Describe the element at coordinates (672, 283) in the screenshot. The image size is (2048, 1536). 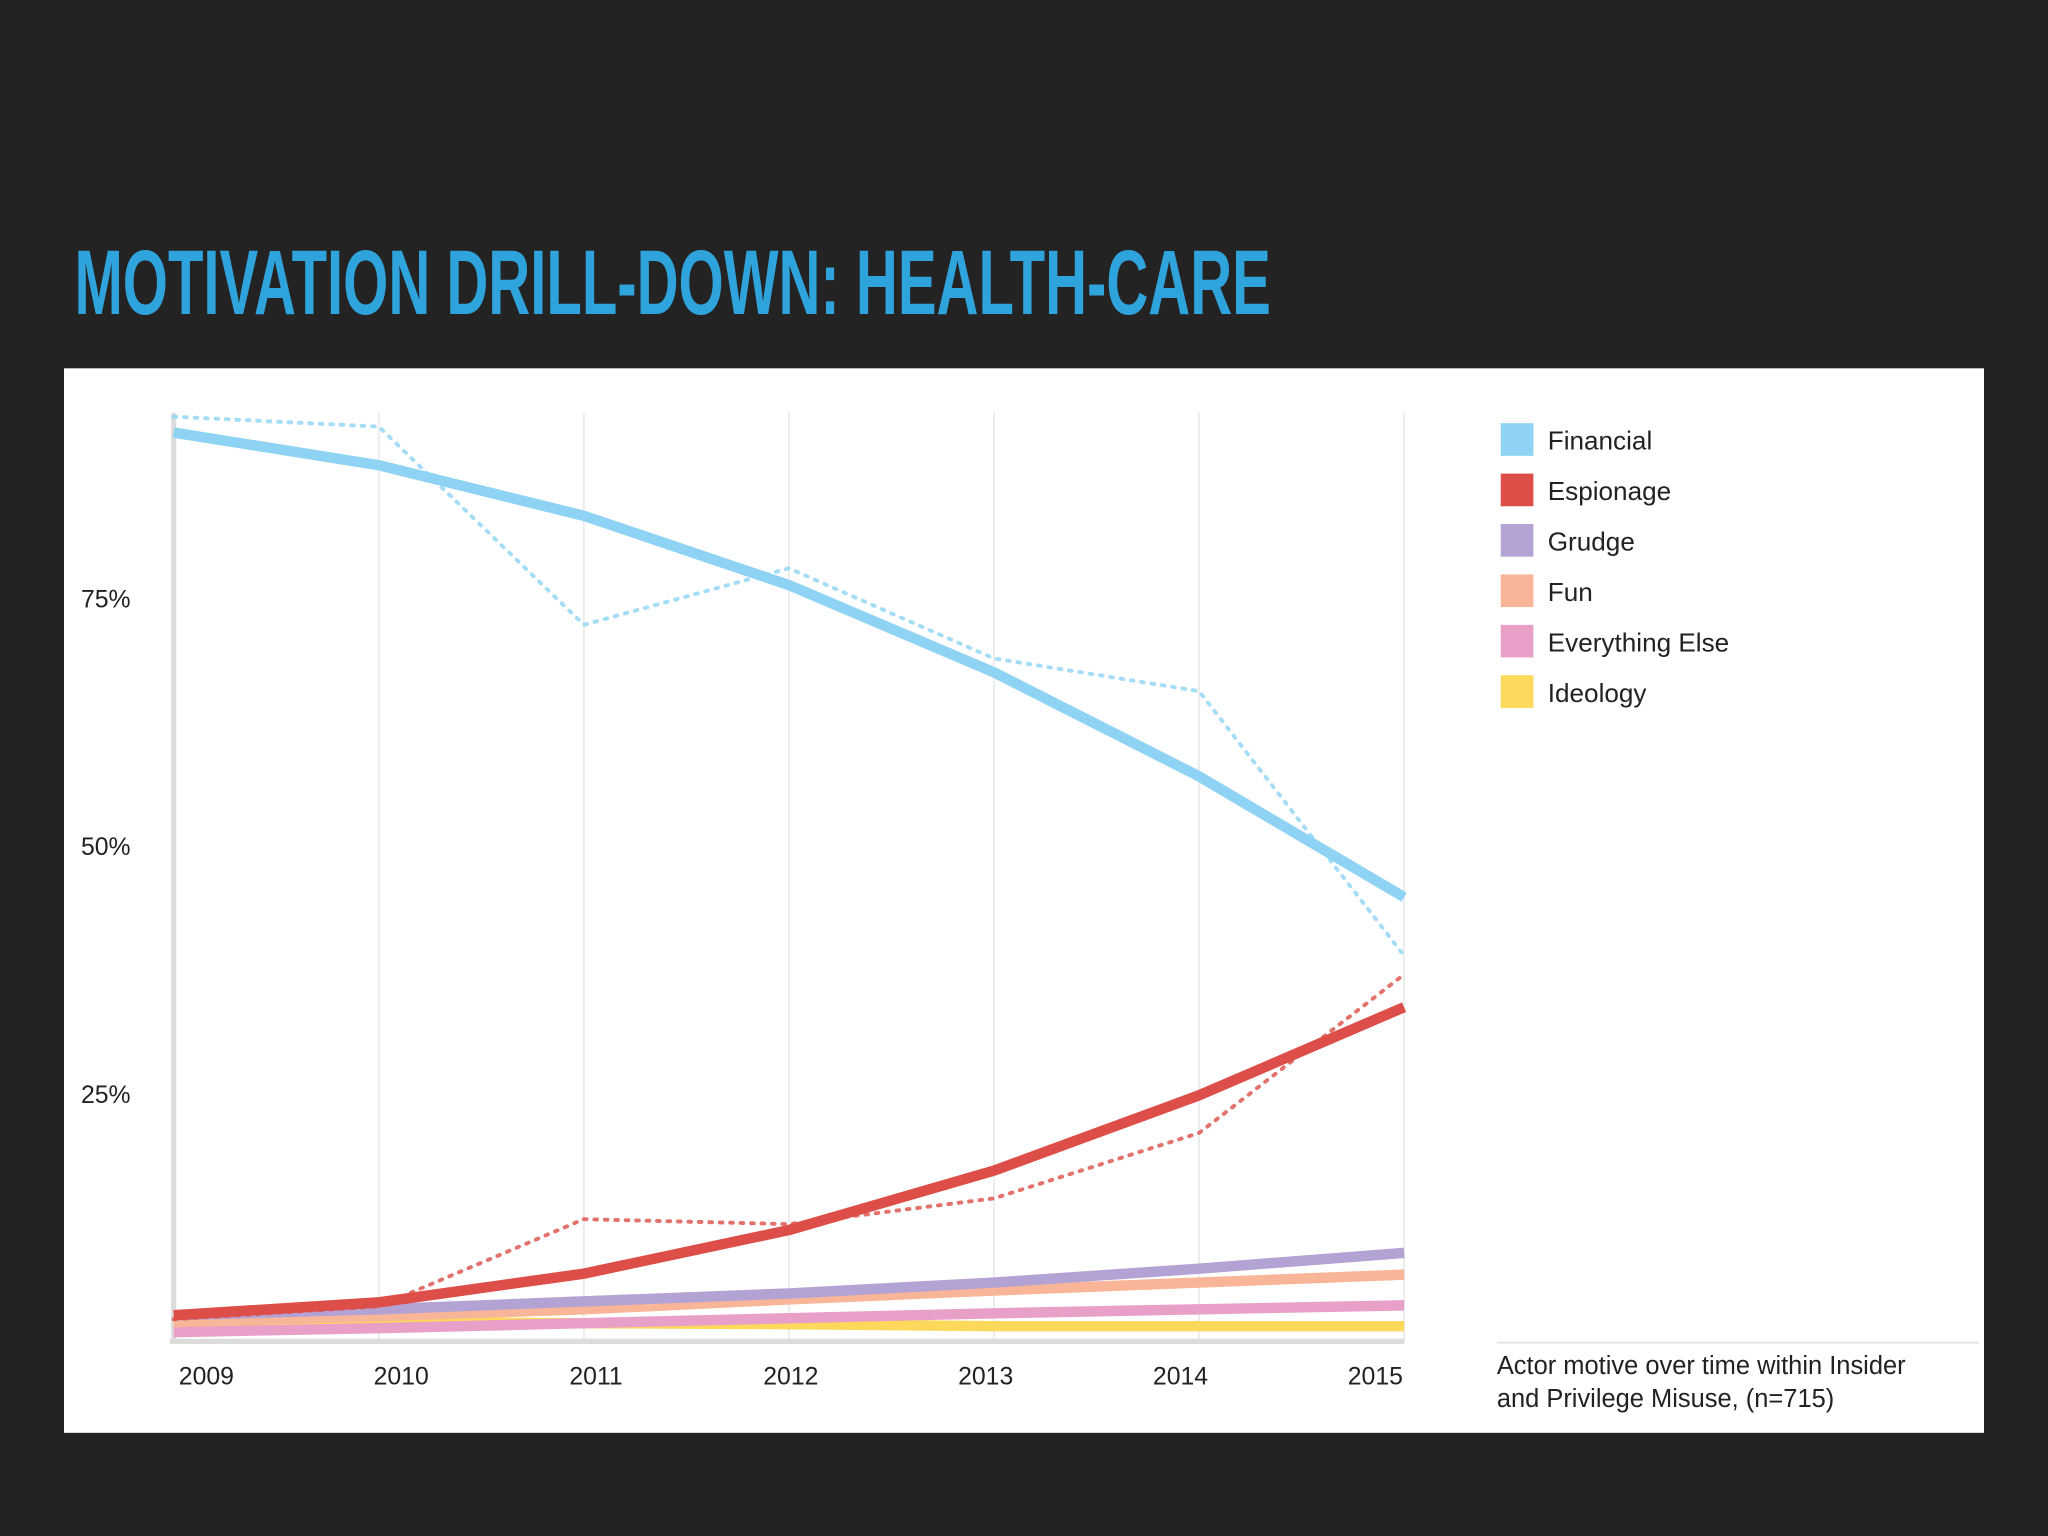
I see `slide-title: MOTIVATION DRILL-DOWN: HEALTH-CARE` at that location.